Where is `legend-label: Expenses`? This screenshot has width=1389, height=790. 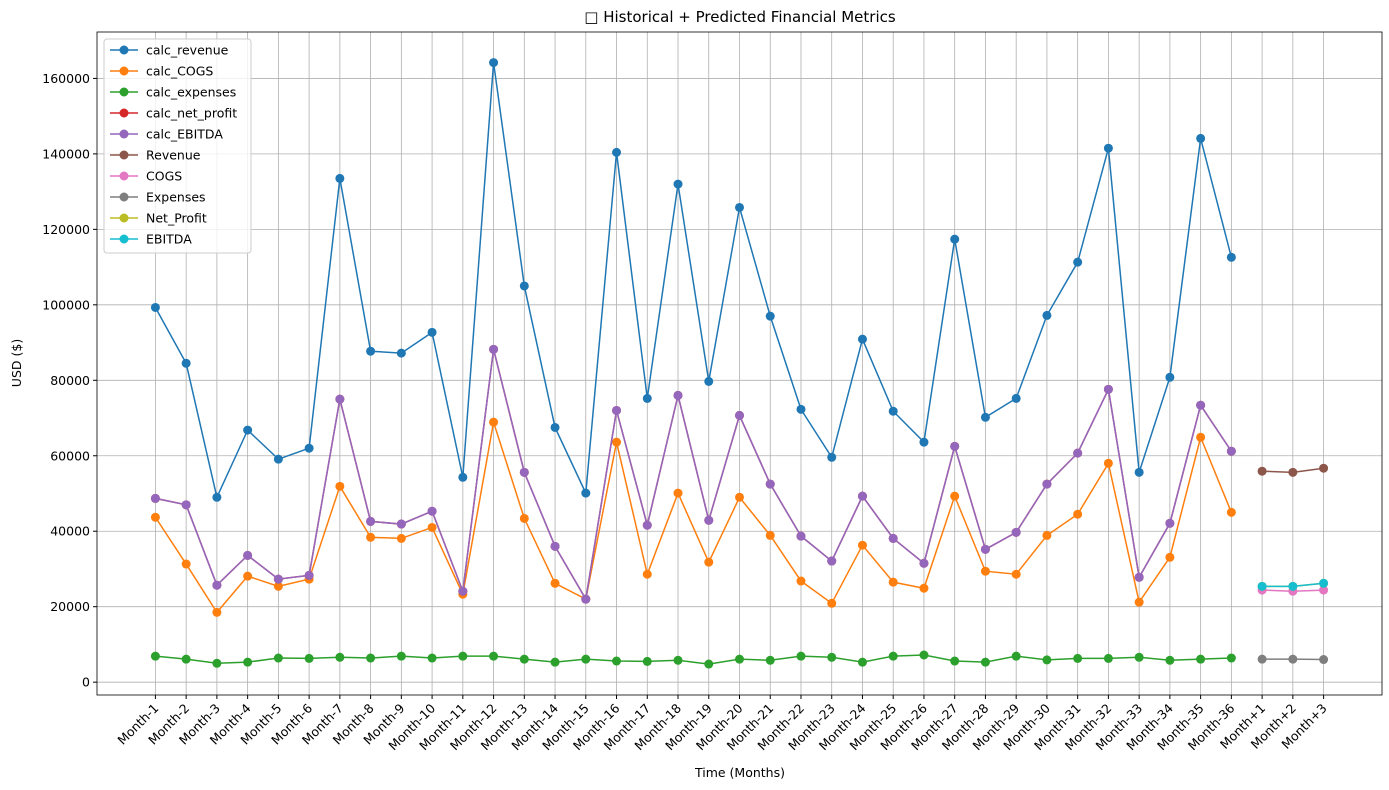 legend-label: Expenses is located at coordinates (176, 197).